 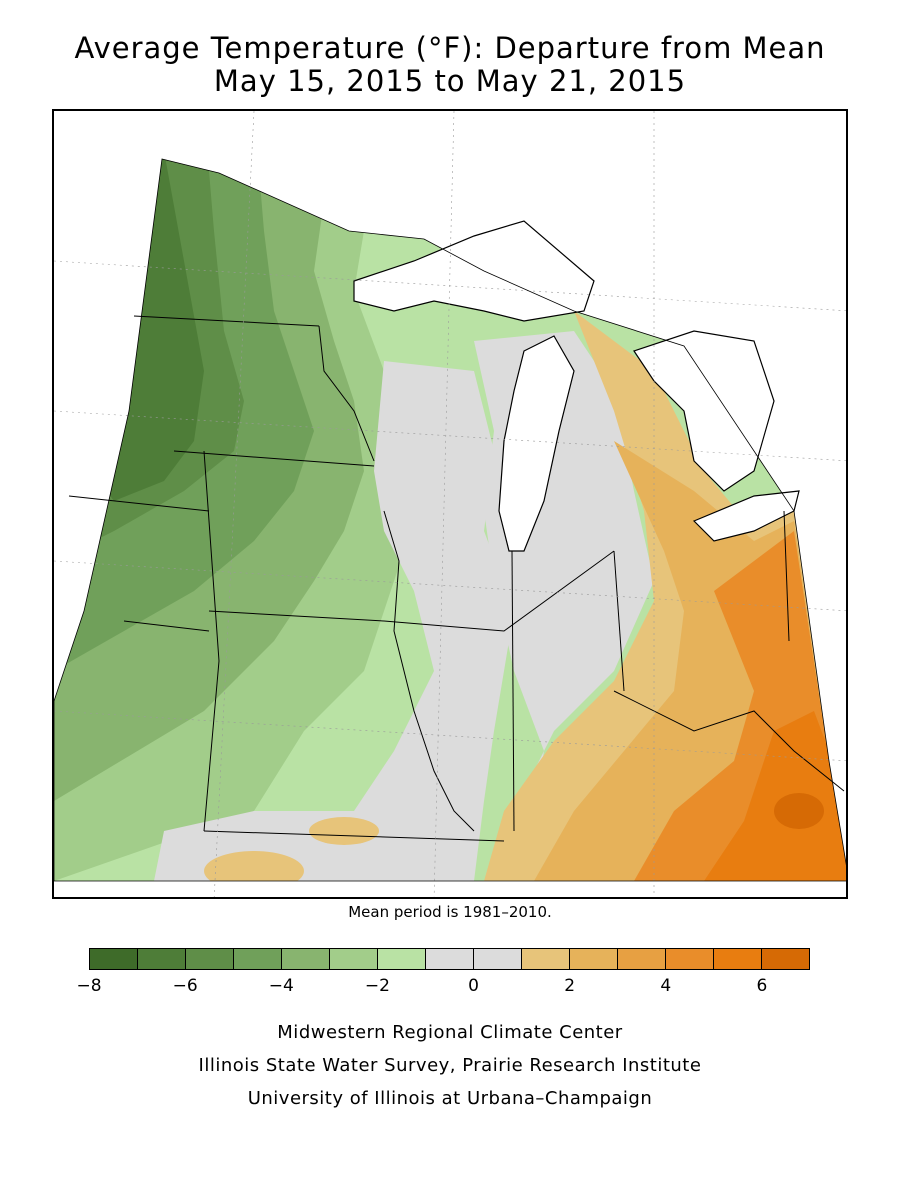 I want to click on legend-tick-label: 2, so click(x=570, y=986).